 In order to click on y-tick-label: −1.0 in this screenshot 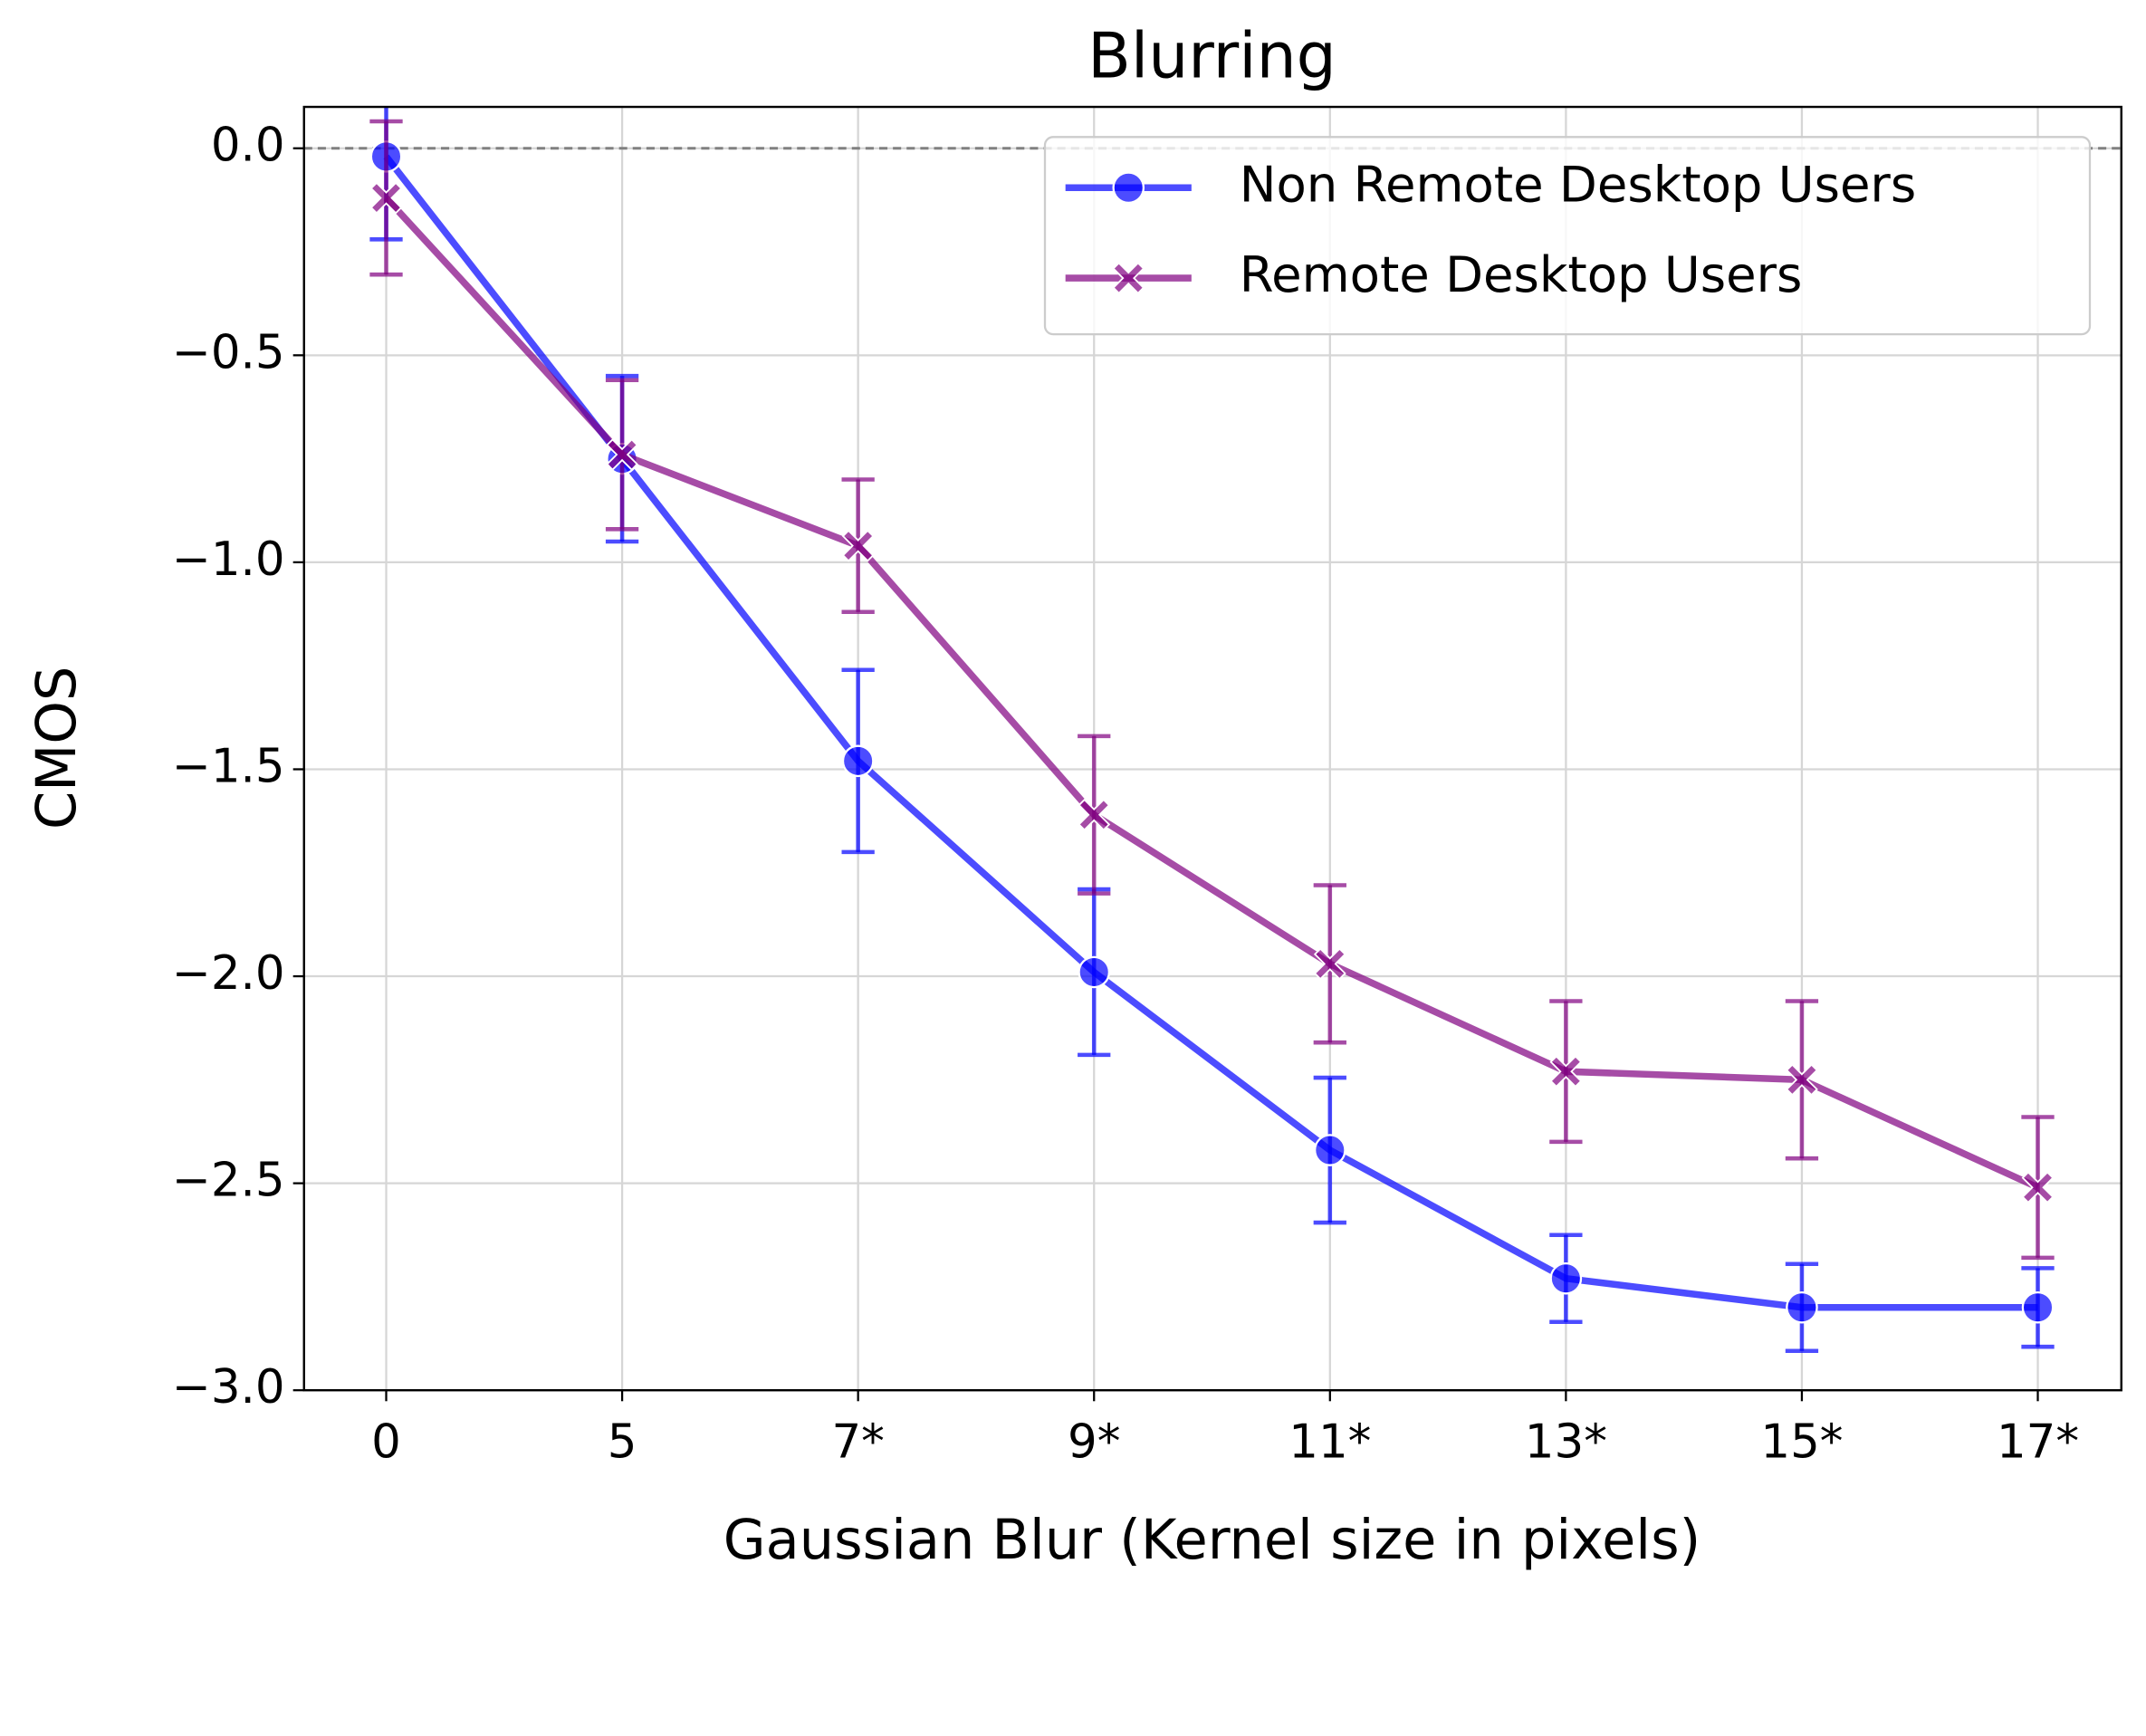, I will do `click(228, 559)`.